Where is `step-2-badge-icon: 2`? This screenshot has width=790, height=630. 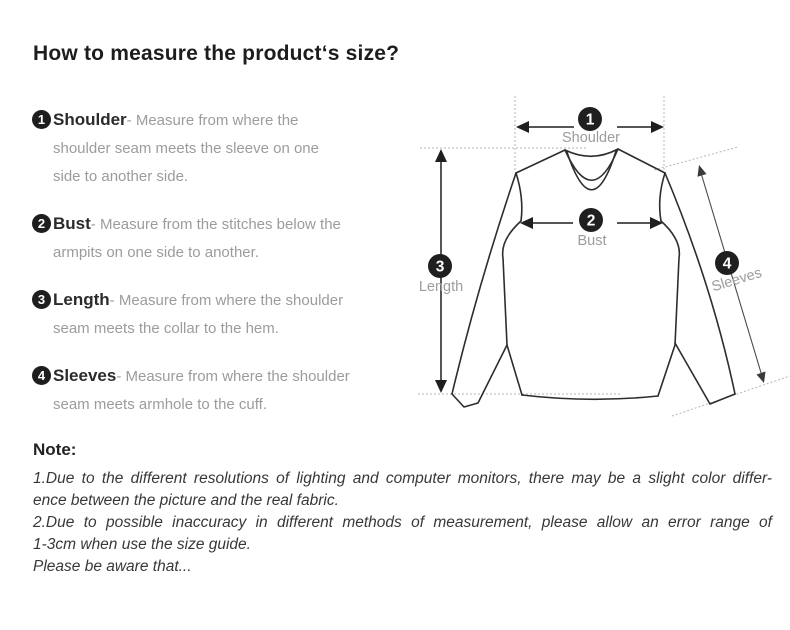
step-2-badge-icon: 2 is located at coordinates (41, 223).